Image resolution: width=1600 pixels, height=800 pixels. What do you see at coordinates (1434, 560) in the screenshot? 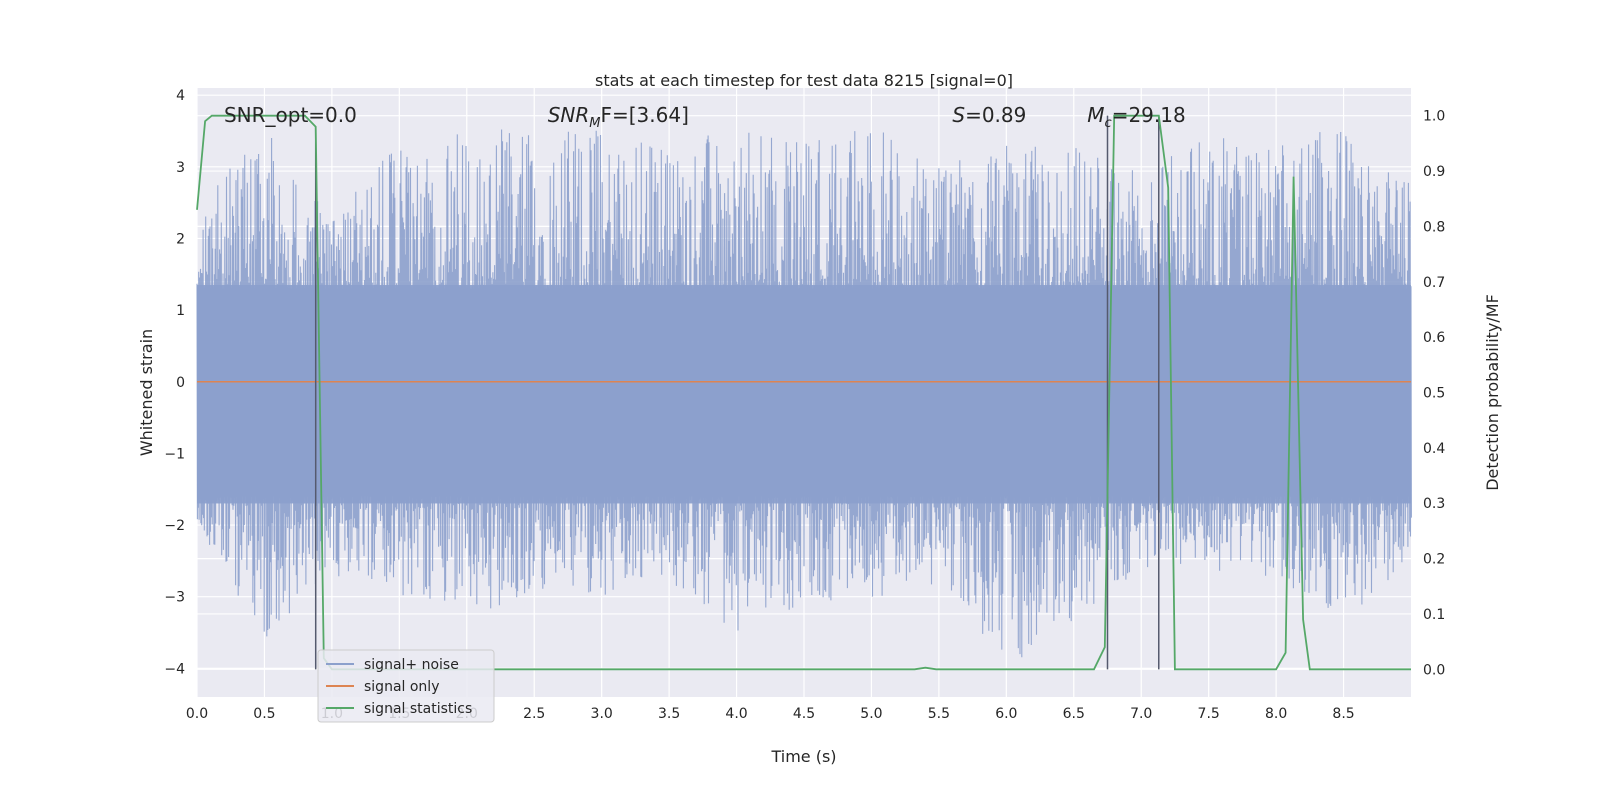
I see `y2-tick-label: 0.2` at bounding box center [1434, 560].